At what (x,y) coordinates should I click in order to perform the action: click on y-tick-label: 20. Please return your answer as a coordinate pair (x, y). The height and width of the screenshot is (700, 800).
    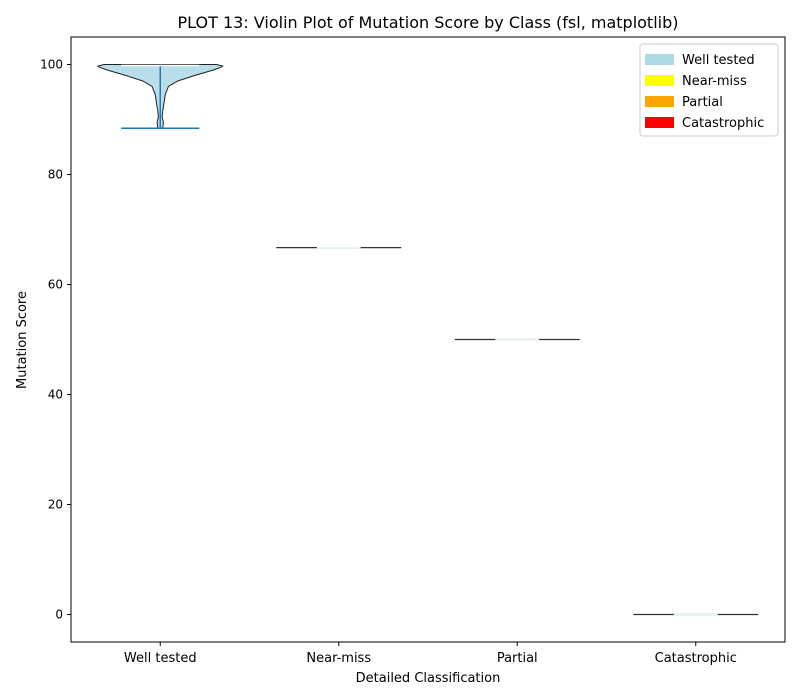
    Looking at the image, I should click on (55, 505).